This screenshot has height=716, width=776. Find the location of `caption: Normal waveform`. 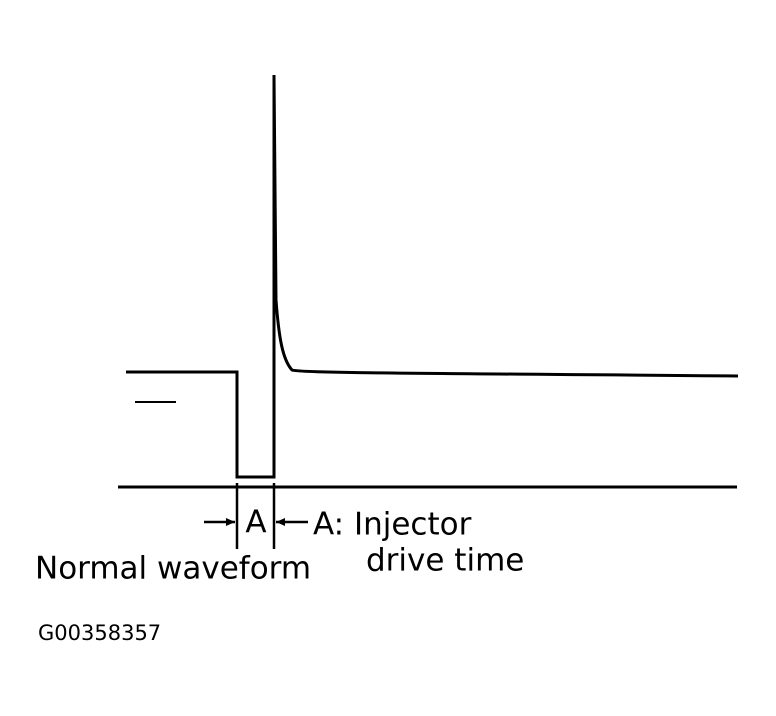

caption: Normal waveform is located at coordinates (173, 569).